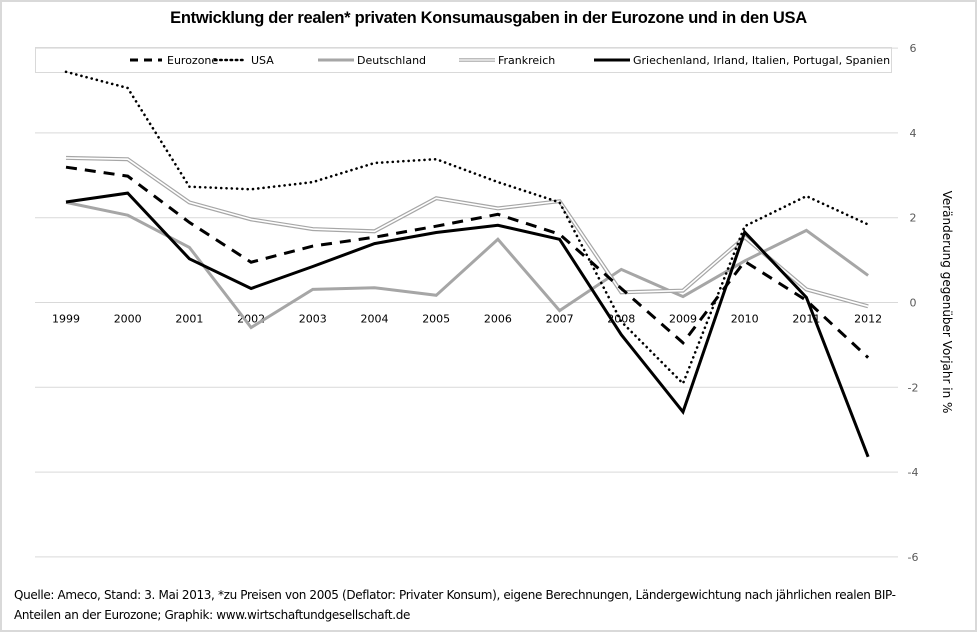  What do you see at coordinates (146, 60) in the screenshot?
I see `legend-swatch-dashed` at bounding box center [146, 60].